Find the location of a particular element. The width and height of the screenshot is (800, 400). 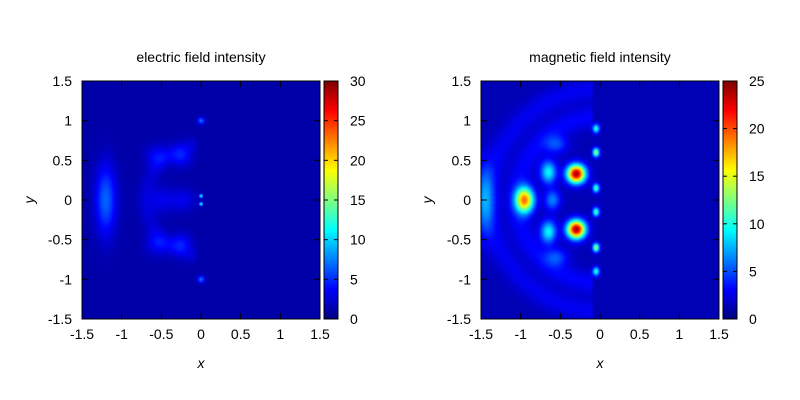

x-axis-label-electric: x is located at coordinates (201, 363).